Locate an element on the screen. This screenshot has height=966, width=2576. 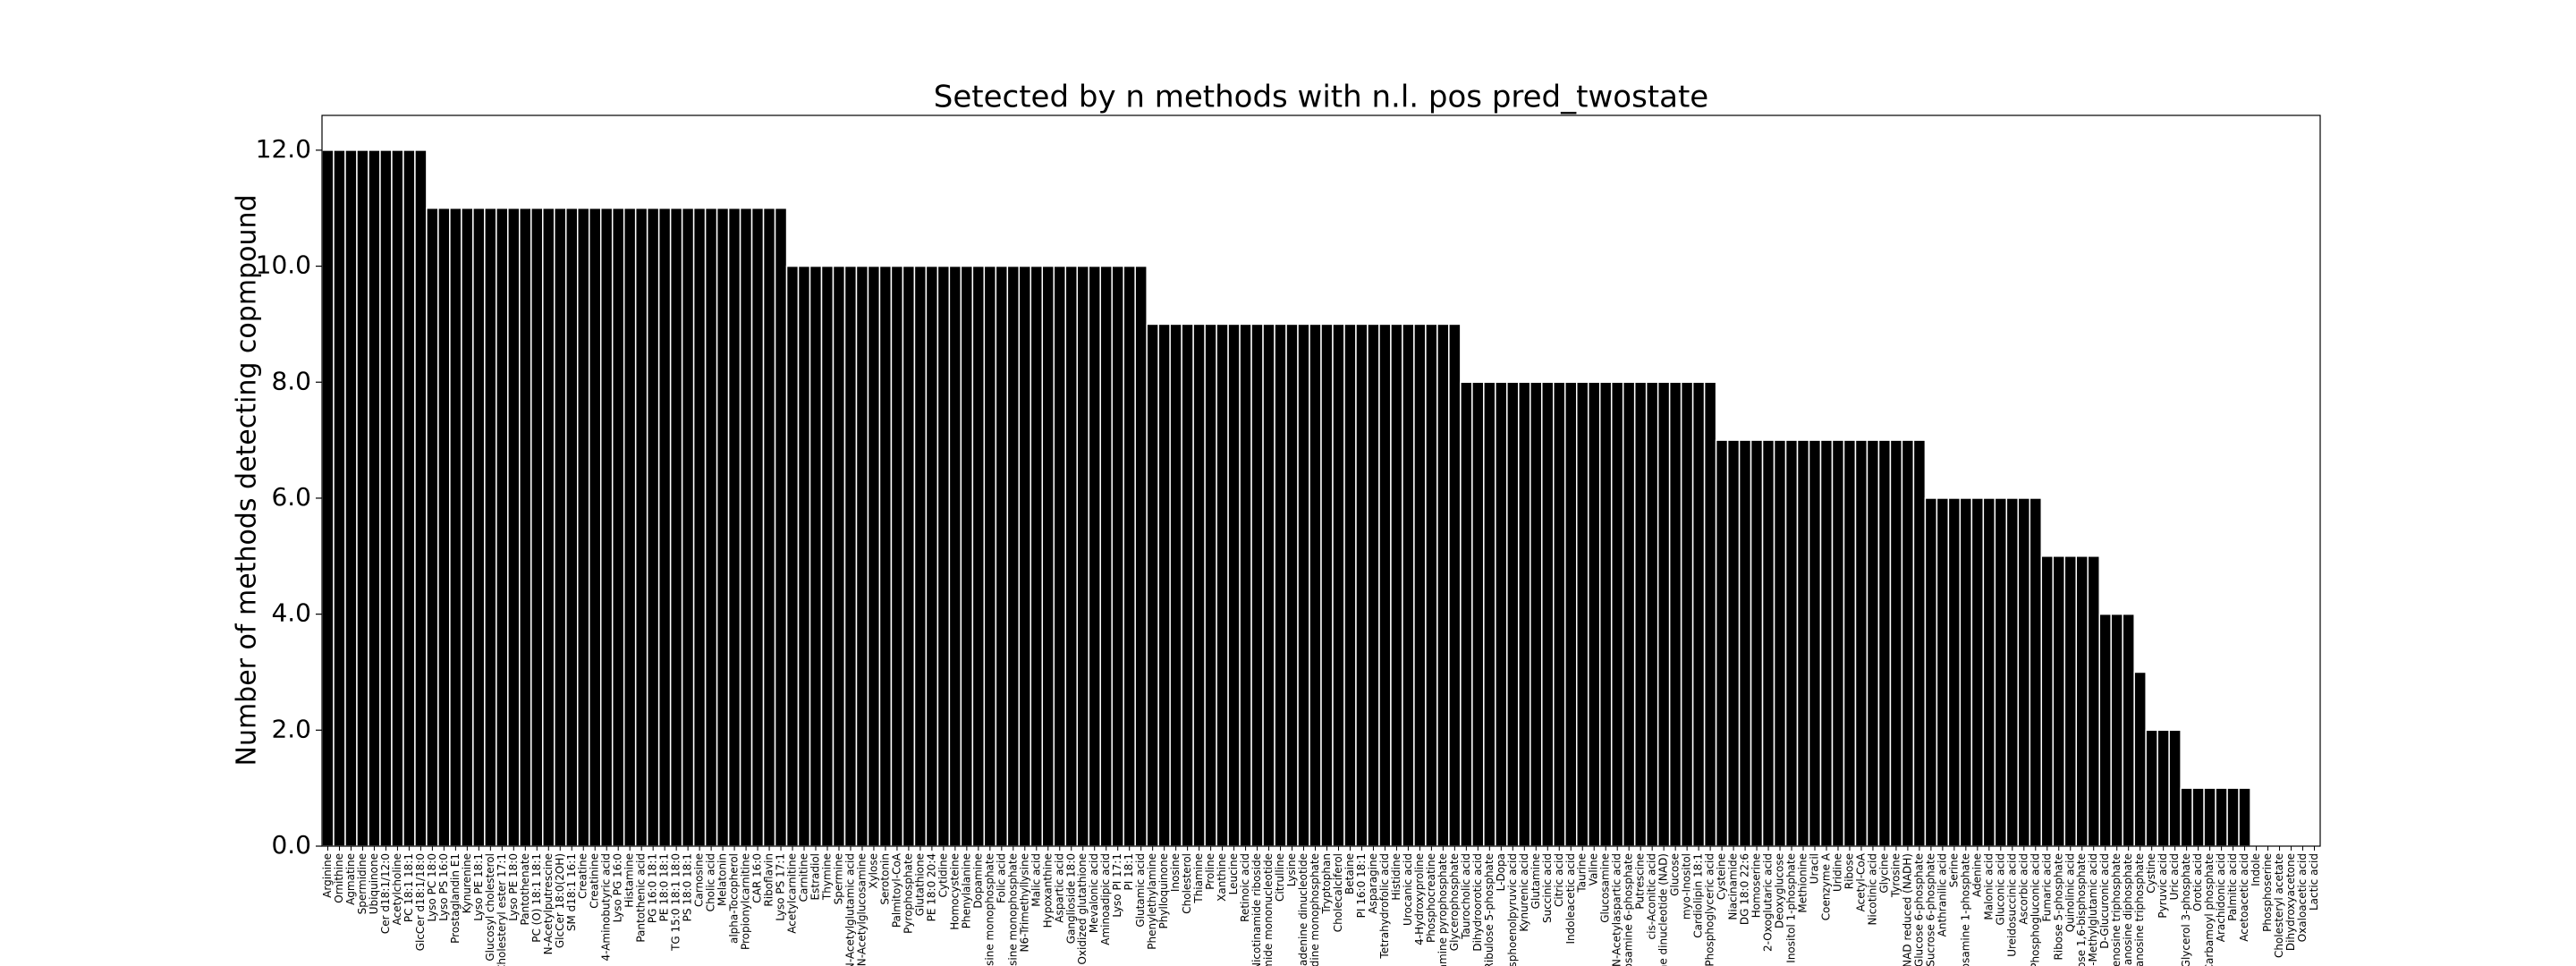
y-axis-label: Number of methods detecting copmpound is located at coordinates (247, 480).